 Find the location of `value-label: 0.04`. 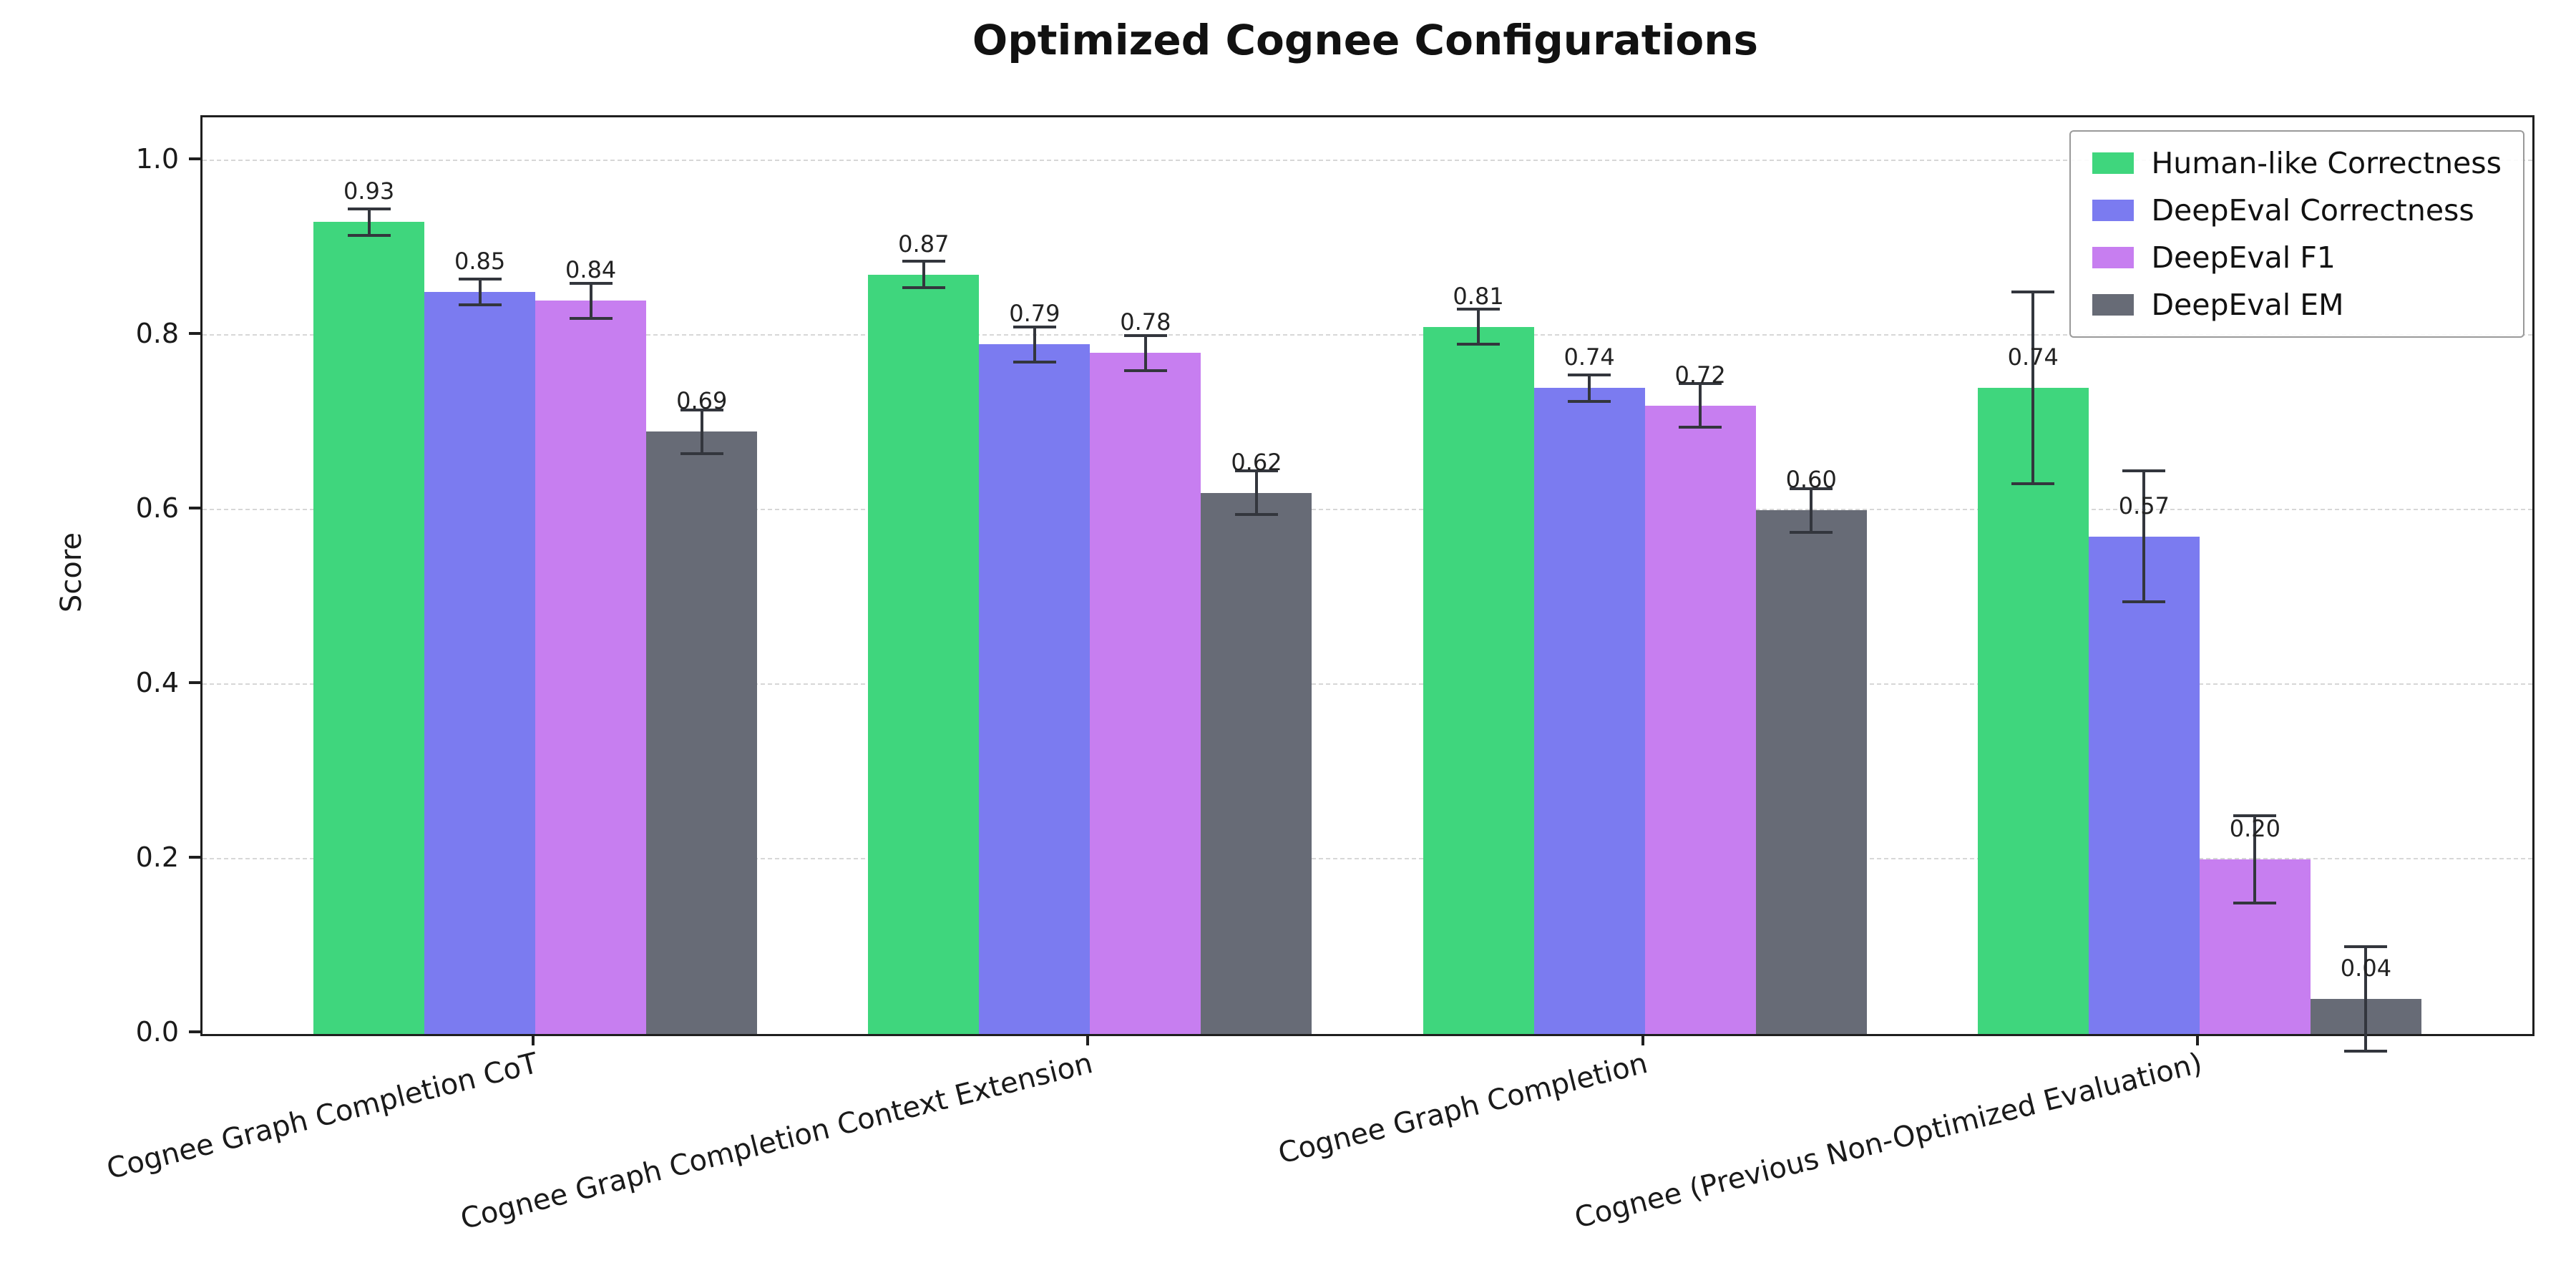

value-label: 0.04 is located at coordinates (2366, 968).